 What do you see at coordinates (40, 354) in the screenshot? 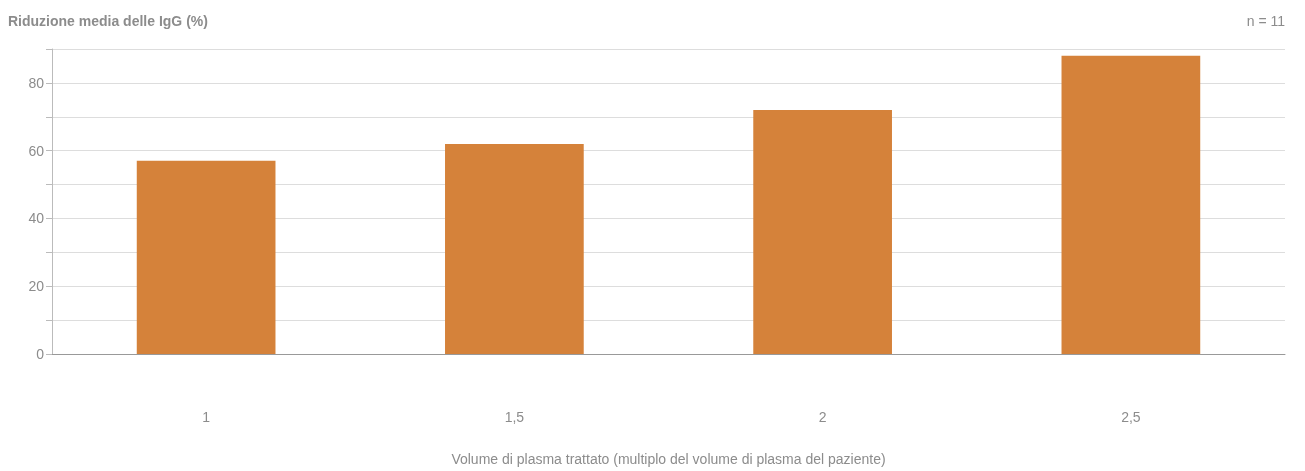
I see `y-tick-label: 0` at bounding box center [40, 354].